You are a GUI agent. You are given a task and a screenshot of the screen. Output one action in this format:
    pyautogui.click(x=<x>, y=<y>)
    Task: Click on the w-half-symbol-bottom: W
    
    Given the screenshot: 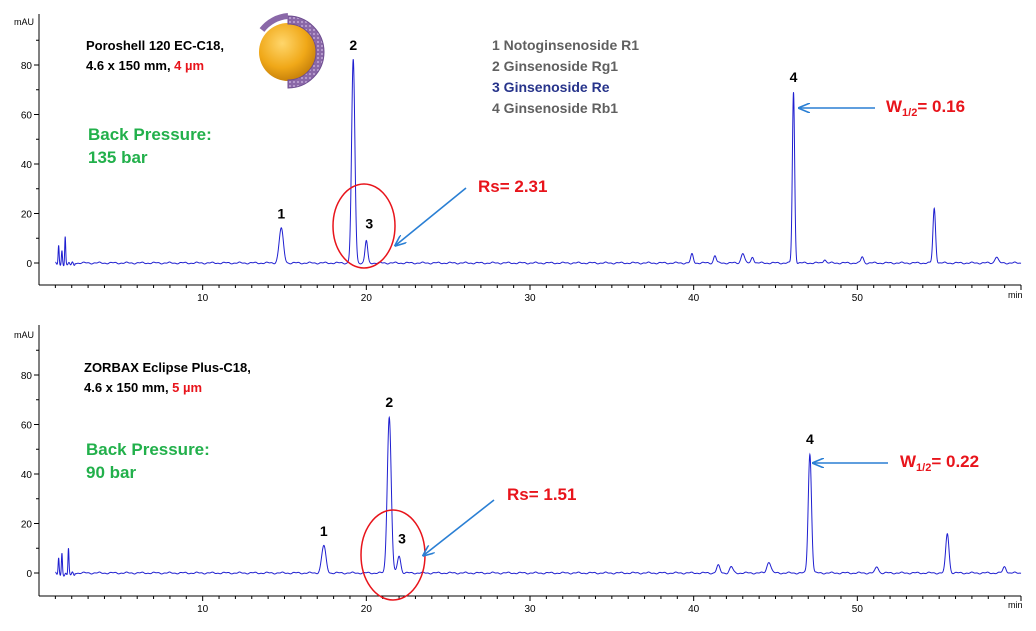 What is the action you would take?
    pyautogui.click(x=908, y=461)
    